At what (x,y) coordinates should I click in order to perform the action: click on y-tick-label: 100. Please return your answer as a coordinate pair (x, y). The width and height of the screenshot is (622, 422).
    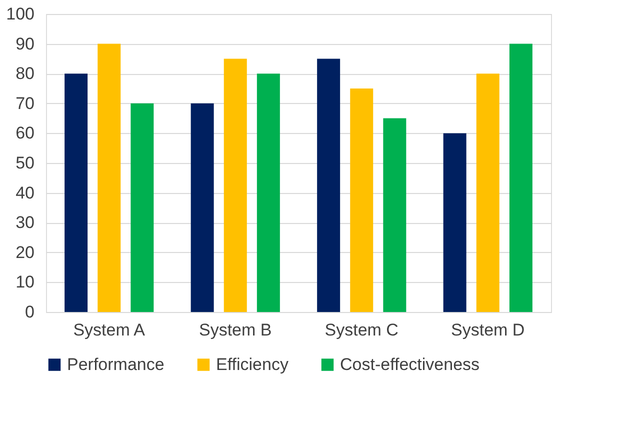
    Looking at the image, I should click on (20, 14).